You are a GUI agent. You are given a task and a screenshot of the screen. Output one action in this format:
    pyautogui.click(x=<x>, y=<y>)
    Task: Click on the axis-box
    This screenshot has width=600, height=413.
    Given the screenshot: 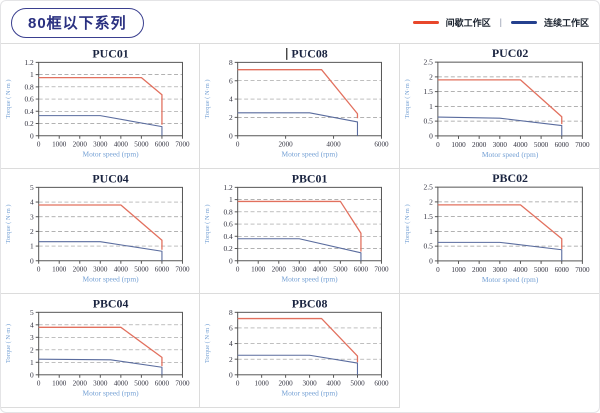 What is the action you would take?
    pyautogui.click(x=110, y=343)
    